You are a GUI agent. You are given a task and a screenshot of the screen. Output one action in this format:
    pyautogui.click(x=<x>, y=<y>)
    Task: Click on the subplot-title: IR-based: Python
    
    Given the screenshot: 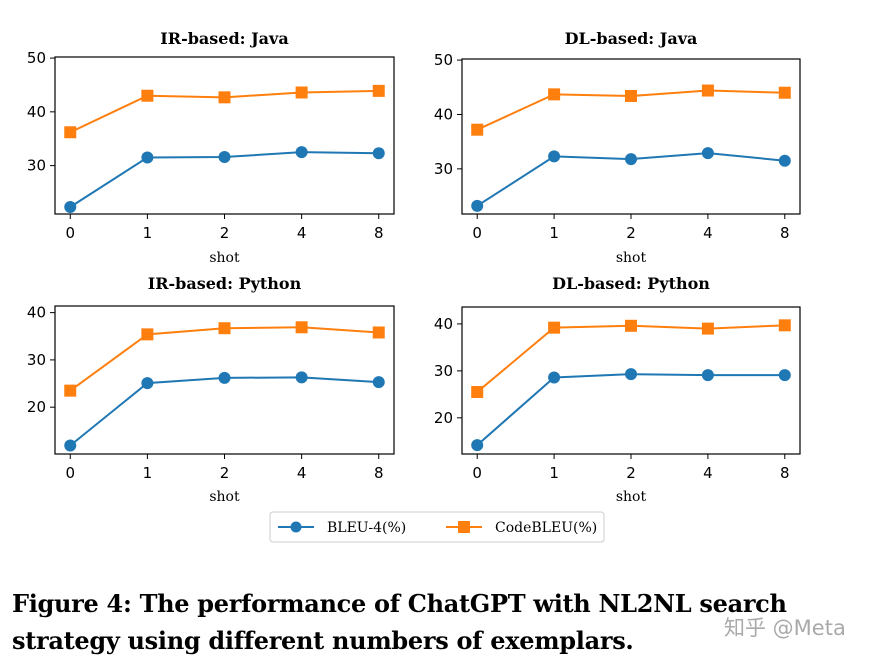 What is the action you would take?
    pyautogui.click(x=225, y=283)
    